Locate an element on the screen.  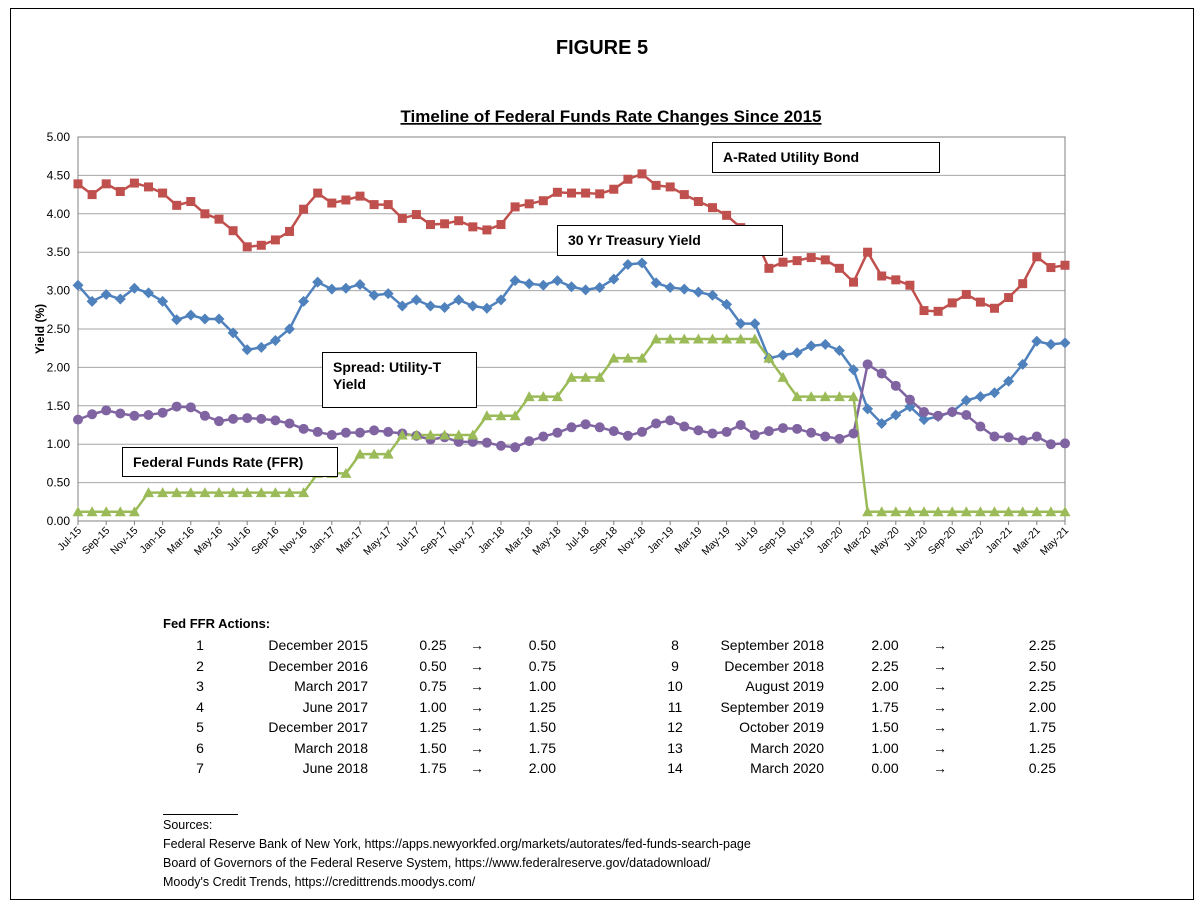
action-cell: March 2017 is located at coordinates (331, 686).